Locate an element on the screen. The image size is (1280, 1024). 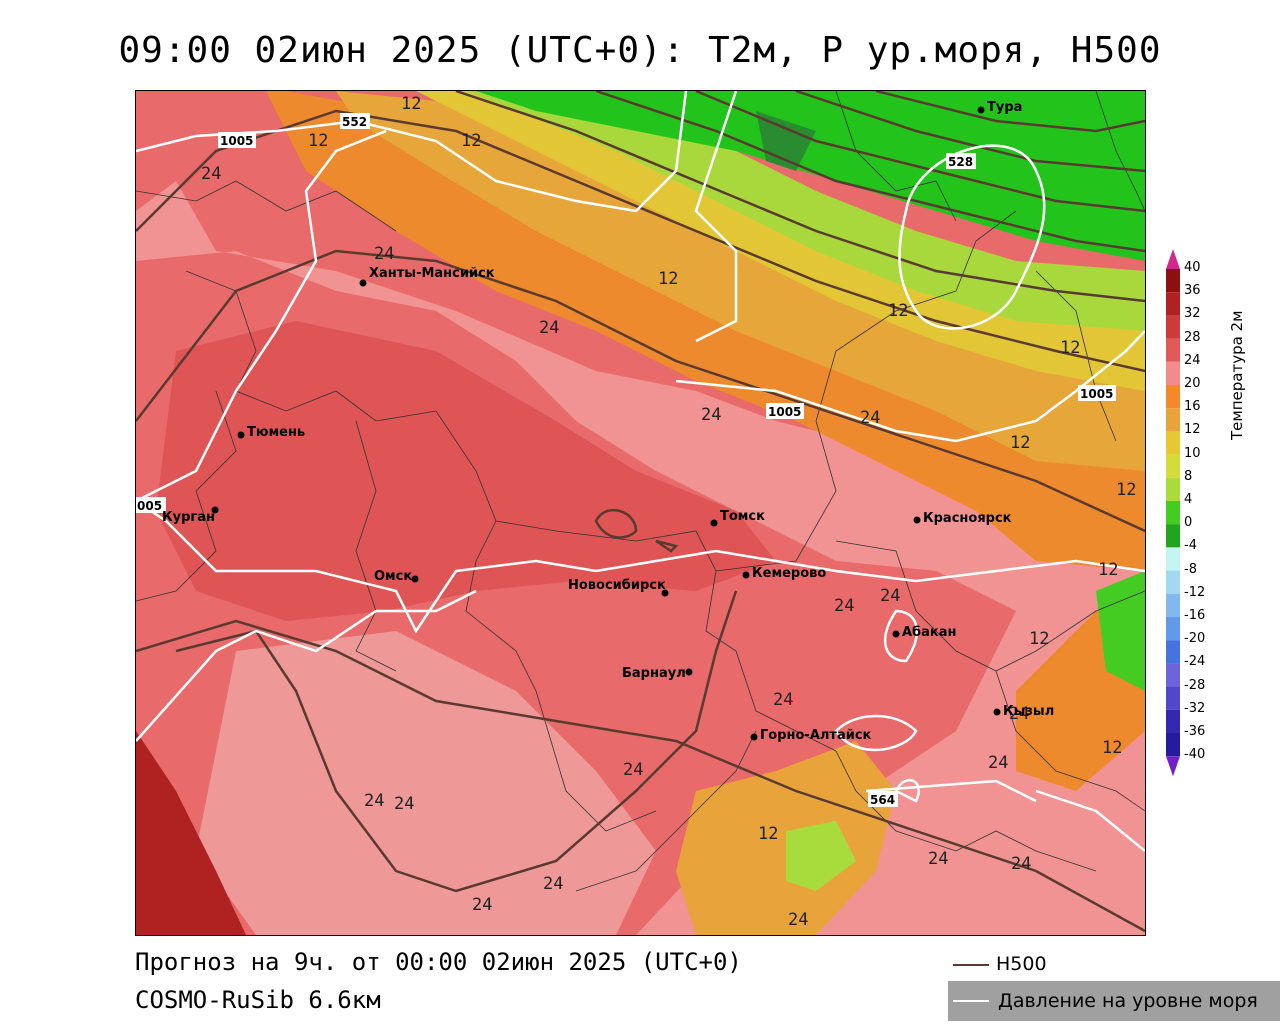
colorbar-level: 28 is located at coordinates (1192, 337).